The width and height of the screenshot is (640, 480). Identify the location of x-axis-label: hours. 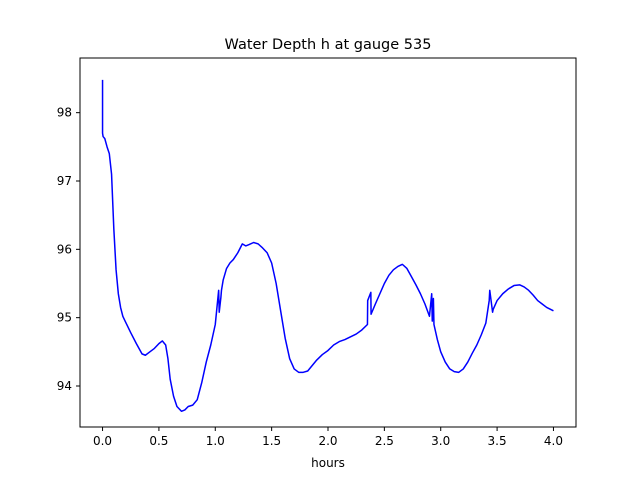
(328, 463).